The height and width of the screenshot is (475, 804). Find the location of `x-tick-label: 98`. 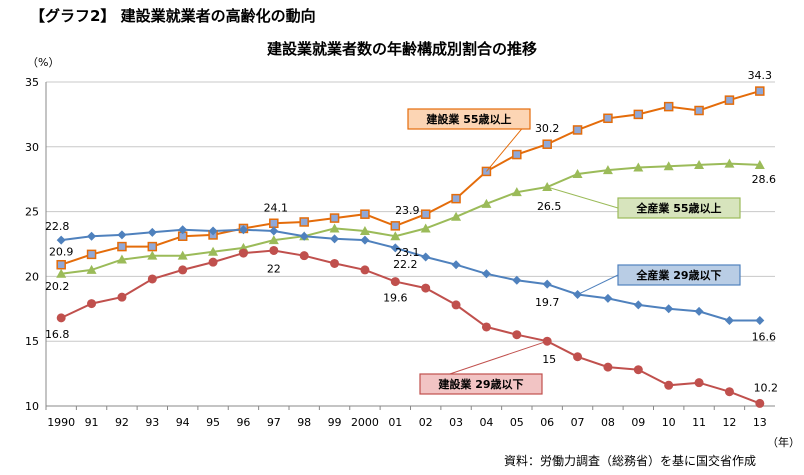

x-tick-label: 98 is located at coordinates (304, 422).